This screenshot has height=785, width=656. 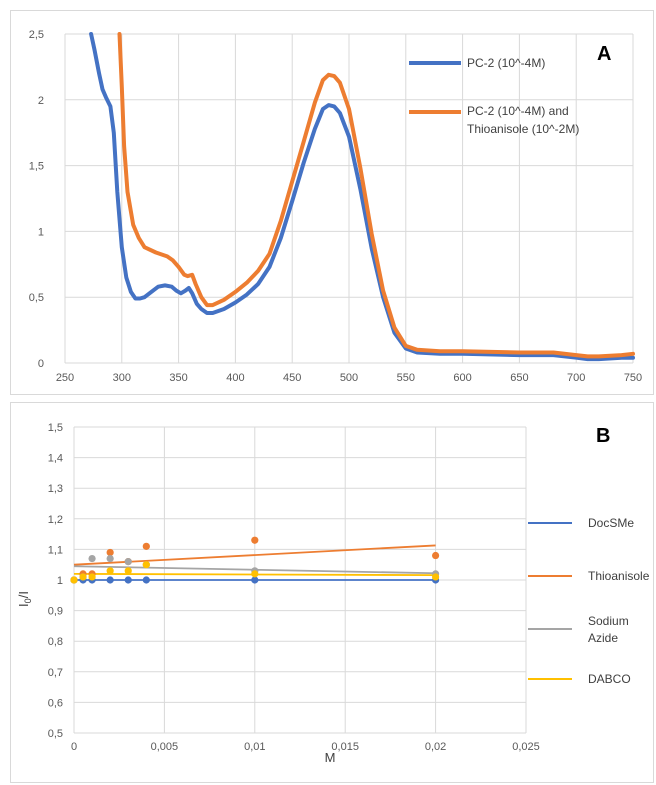 What do you see at coordinates (609, 679) in the screenshot?
I see `legend-label-dabco: DABCO` at bounding box center [609, 679].